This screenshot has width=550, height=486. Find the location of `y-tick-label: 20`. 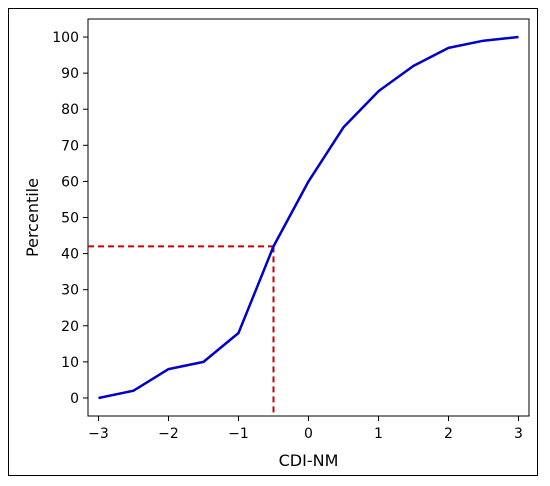

y-tick-label: 20 is located at coordinates (70, 327).